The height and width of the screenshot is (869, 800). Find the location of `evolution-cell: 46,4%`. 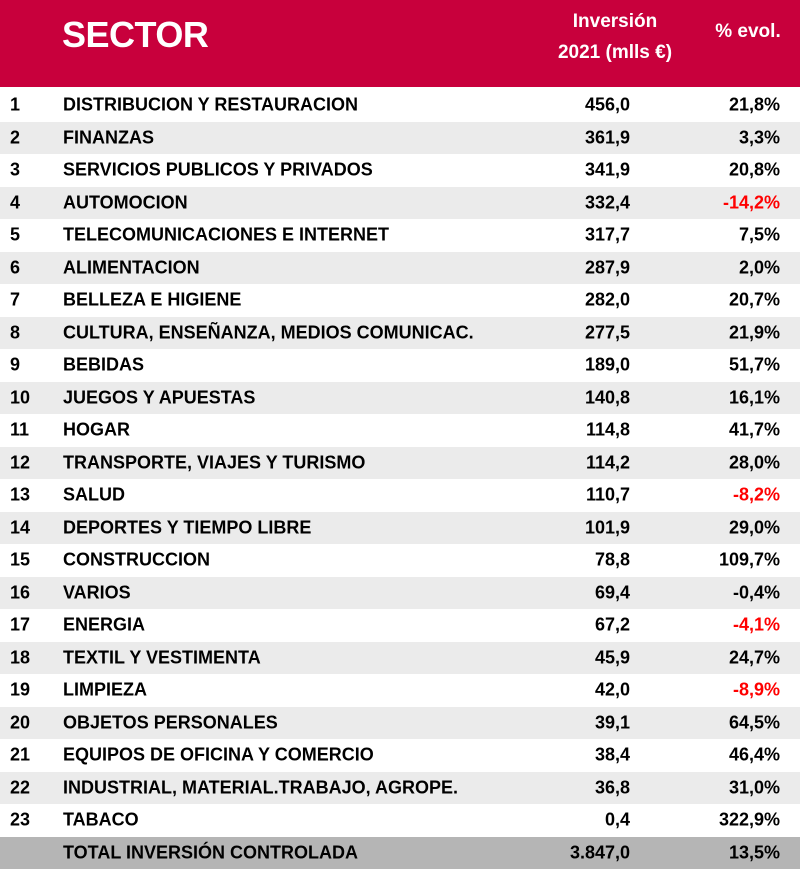

evolution-cell: 46,4% is located at coordinates (754, 754).